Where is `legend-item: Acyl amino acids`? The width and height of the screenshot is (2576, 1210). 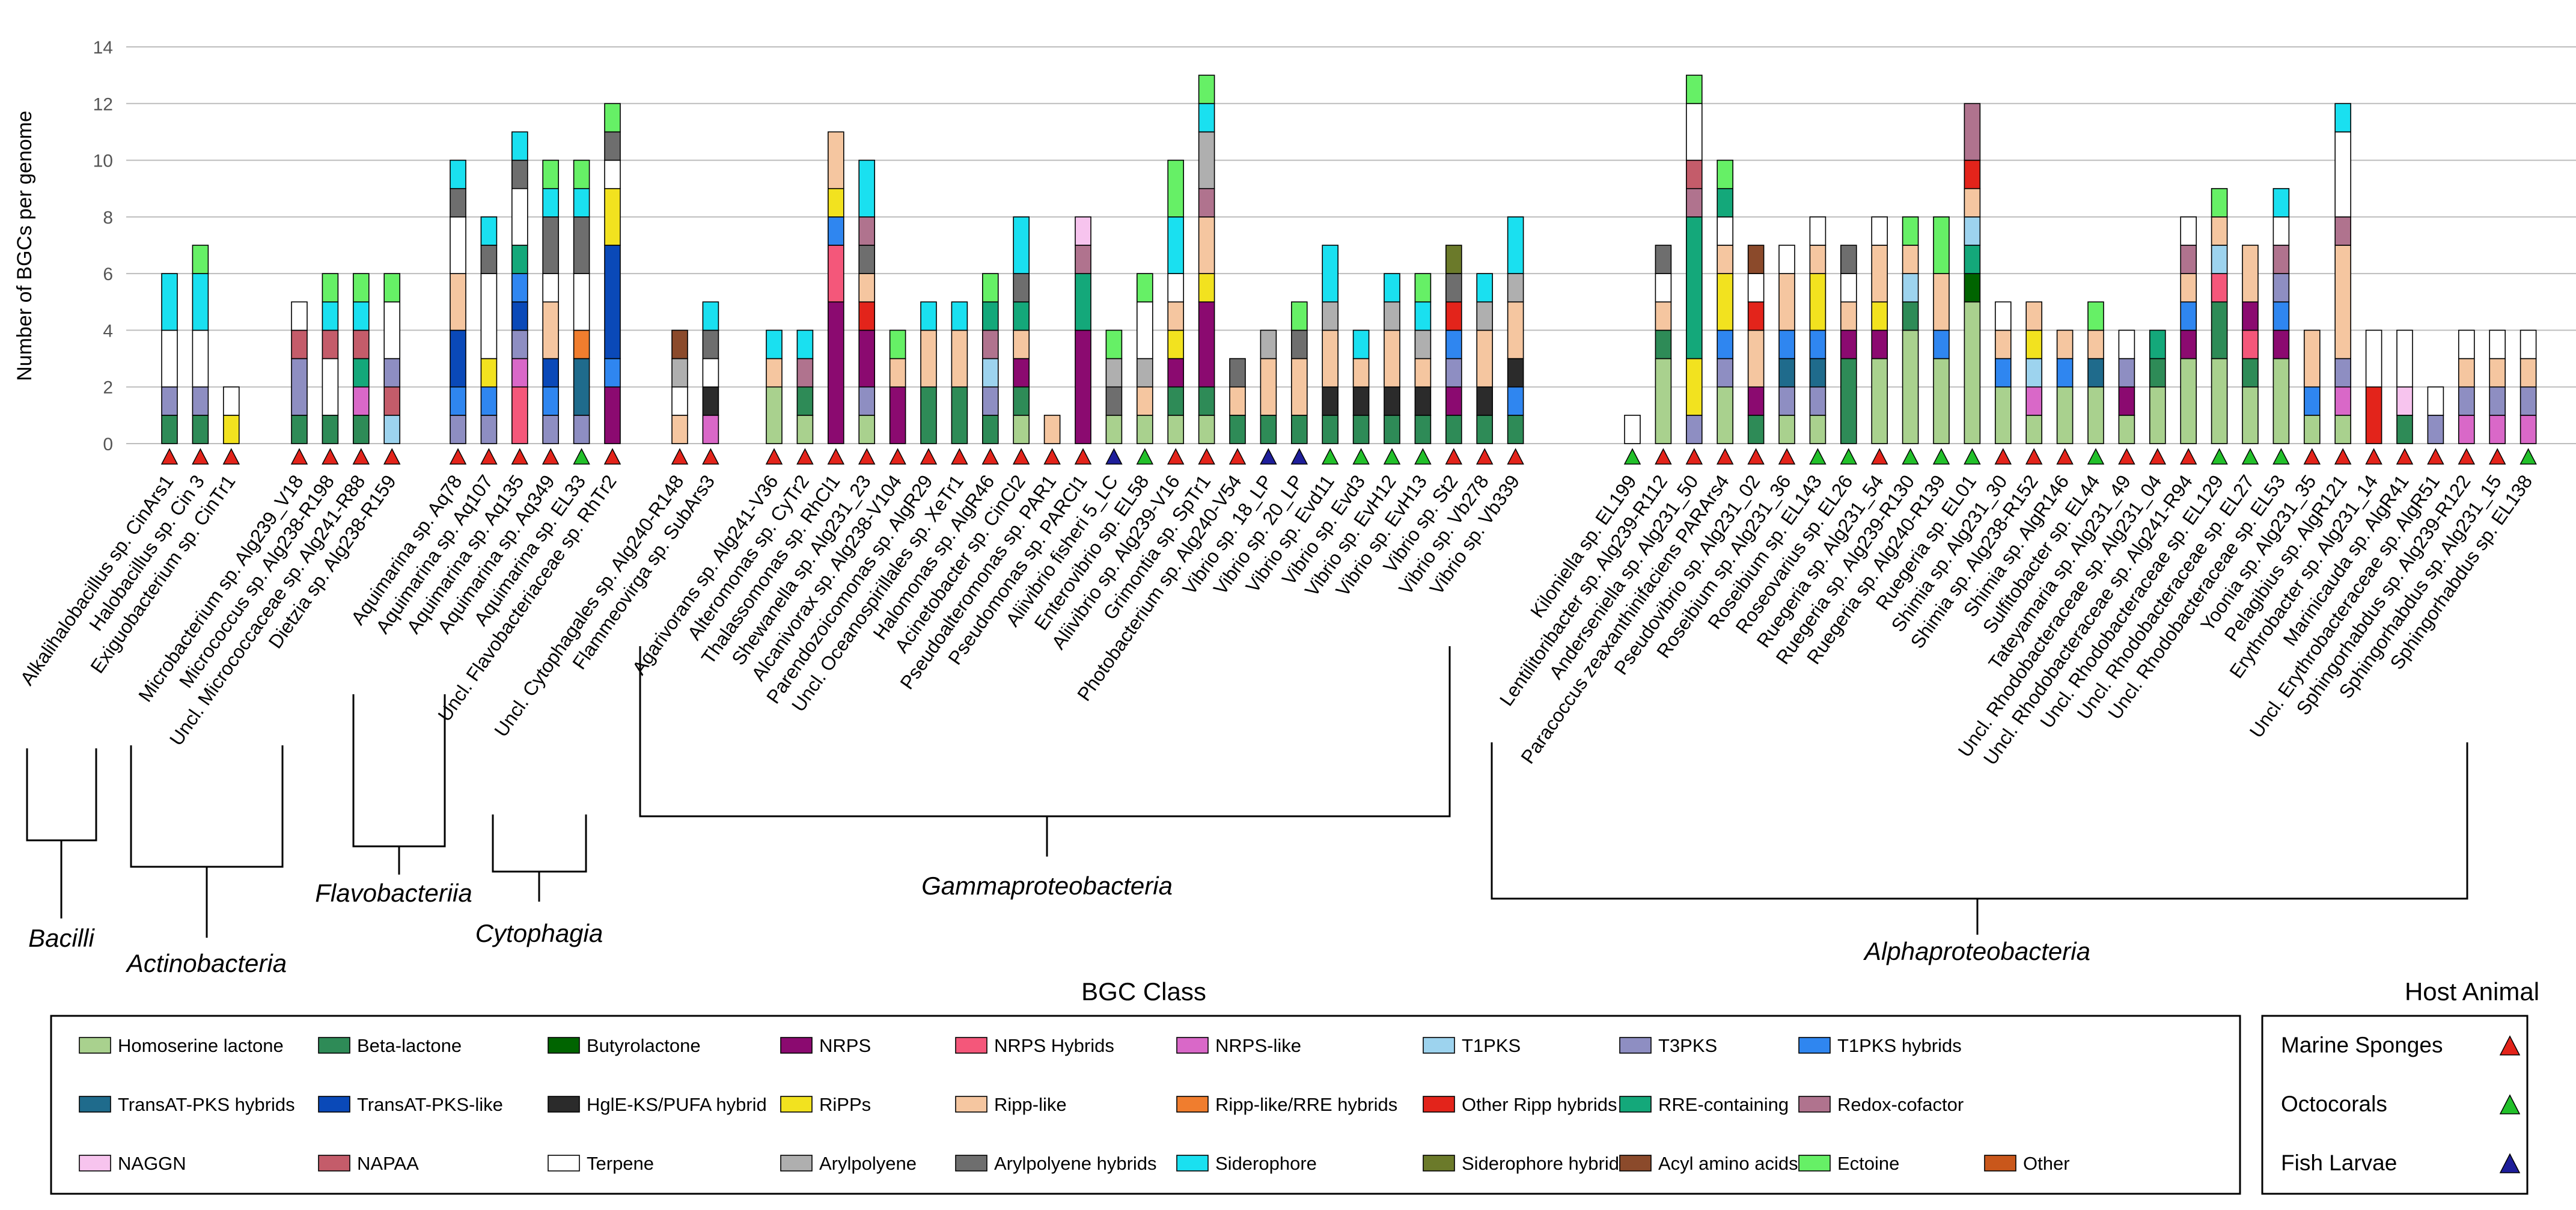
legend-item: Acyl amino acids is located at coordinates (1708, 1163).